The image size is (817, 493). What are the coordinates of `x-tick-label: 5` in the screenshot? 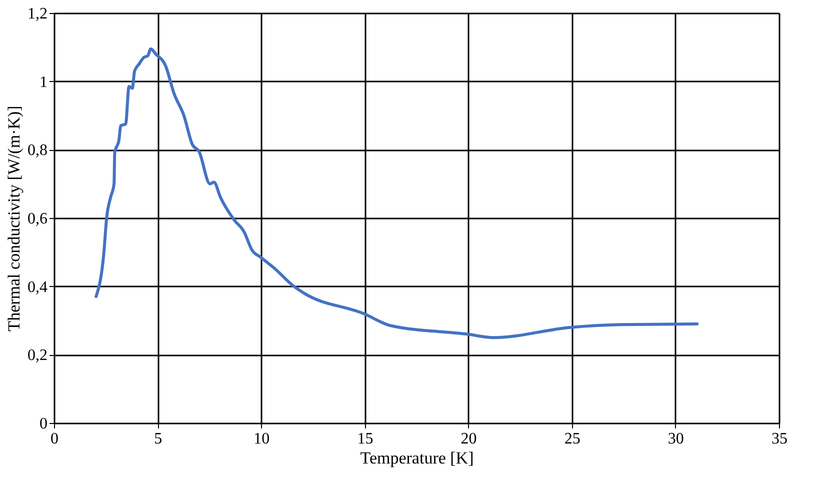 It's located at (158, 439).